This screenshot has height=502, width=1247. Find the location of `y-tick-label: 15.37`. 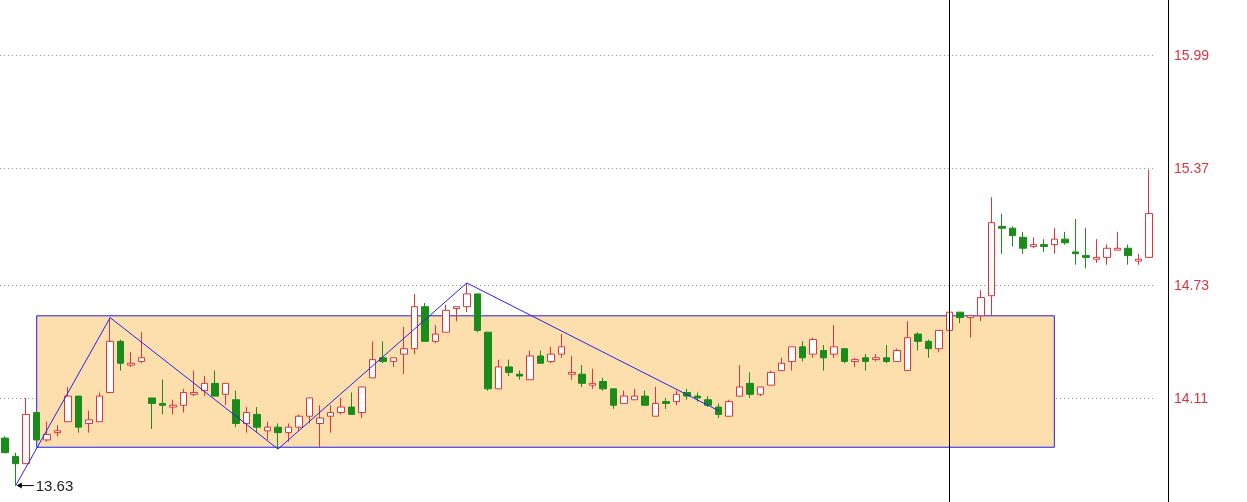

y-tick-label: 15.37 is located at coordinates (1192, 167).